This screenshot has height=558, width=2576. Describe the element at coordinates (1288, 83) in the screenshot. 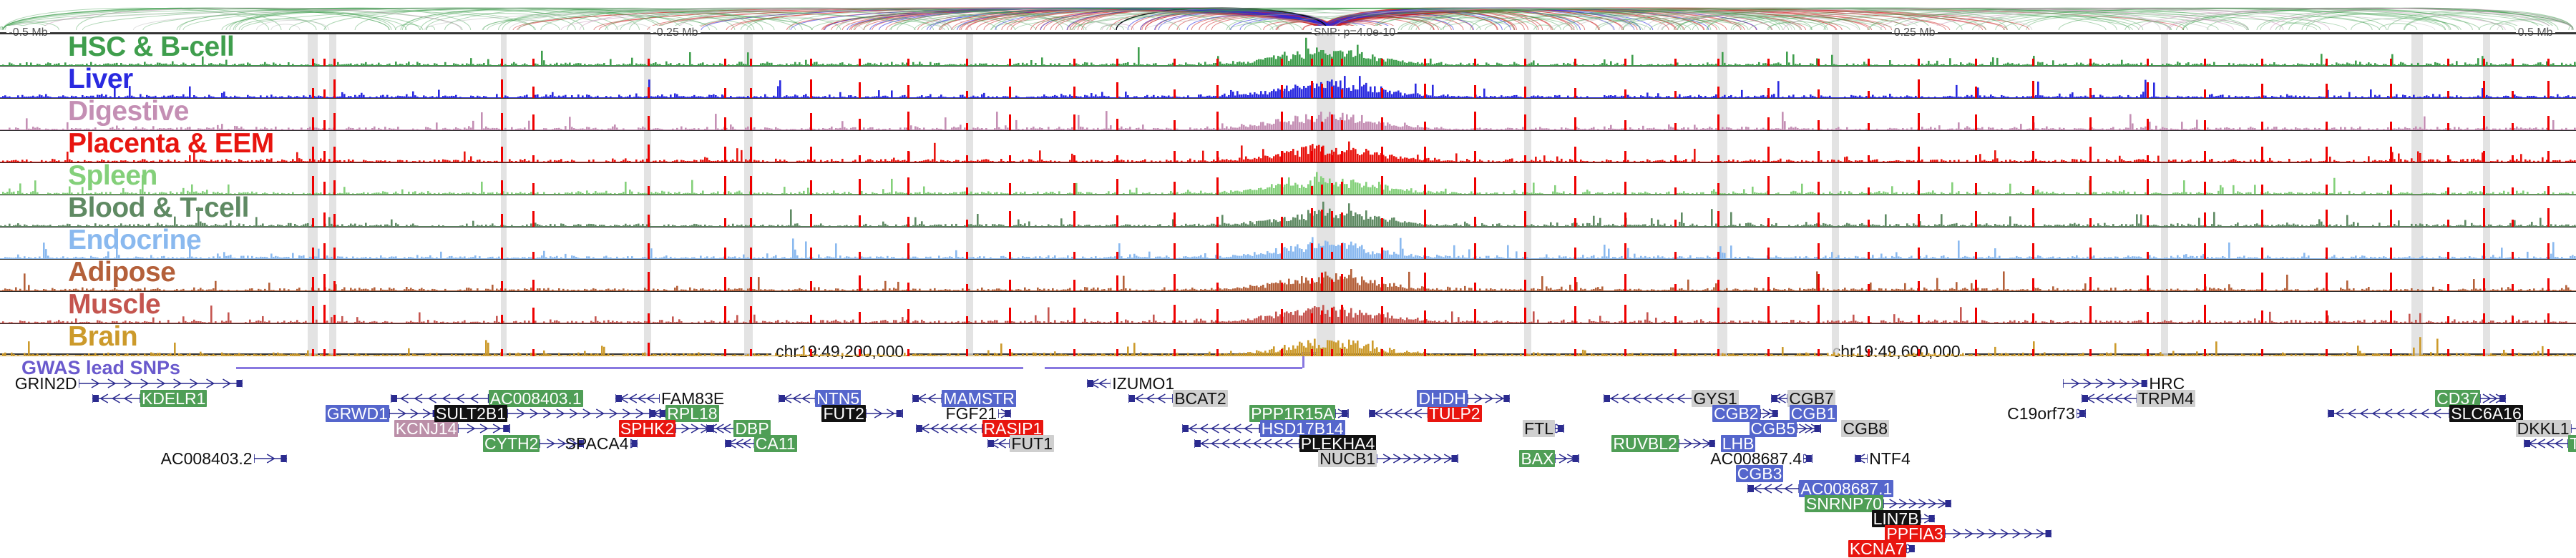

I see `signal-track: Liver` at that location.